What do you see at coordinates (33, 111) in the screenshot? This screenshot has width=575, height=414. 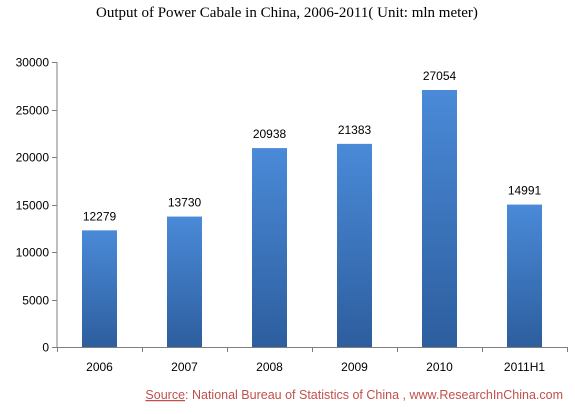 I see `y-tick-label: 25000` at bounding box center [33, 111].